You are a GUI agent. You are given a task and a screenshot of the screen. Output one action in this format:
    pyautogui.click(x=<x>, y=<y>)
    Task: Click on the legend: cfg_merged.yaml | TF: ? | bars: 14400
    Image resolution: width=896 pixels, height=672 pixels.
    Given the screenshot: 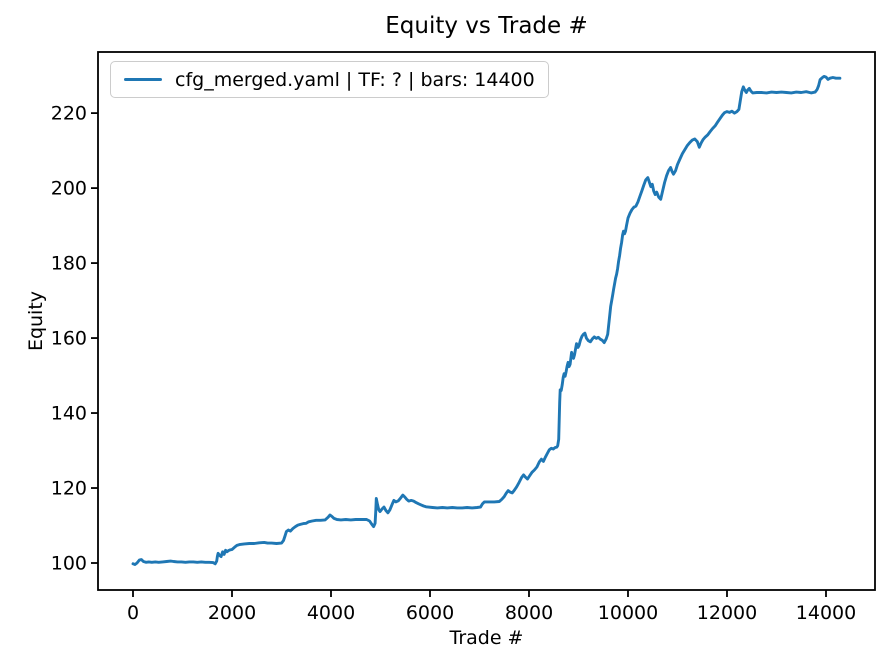 What is the action you would take?
    pyautogui.click(x=329, y=79)
    